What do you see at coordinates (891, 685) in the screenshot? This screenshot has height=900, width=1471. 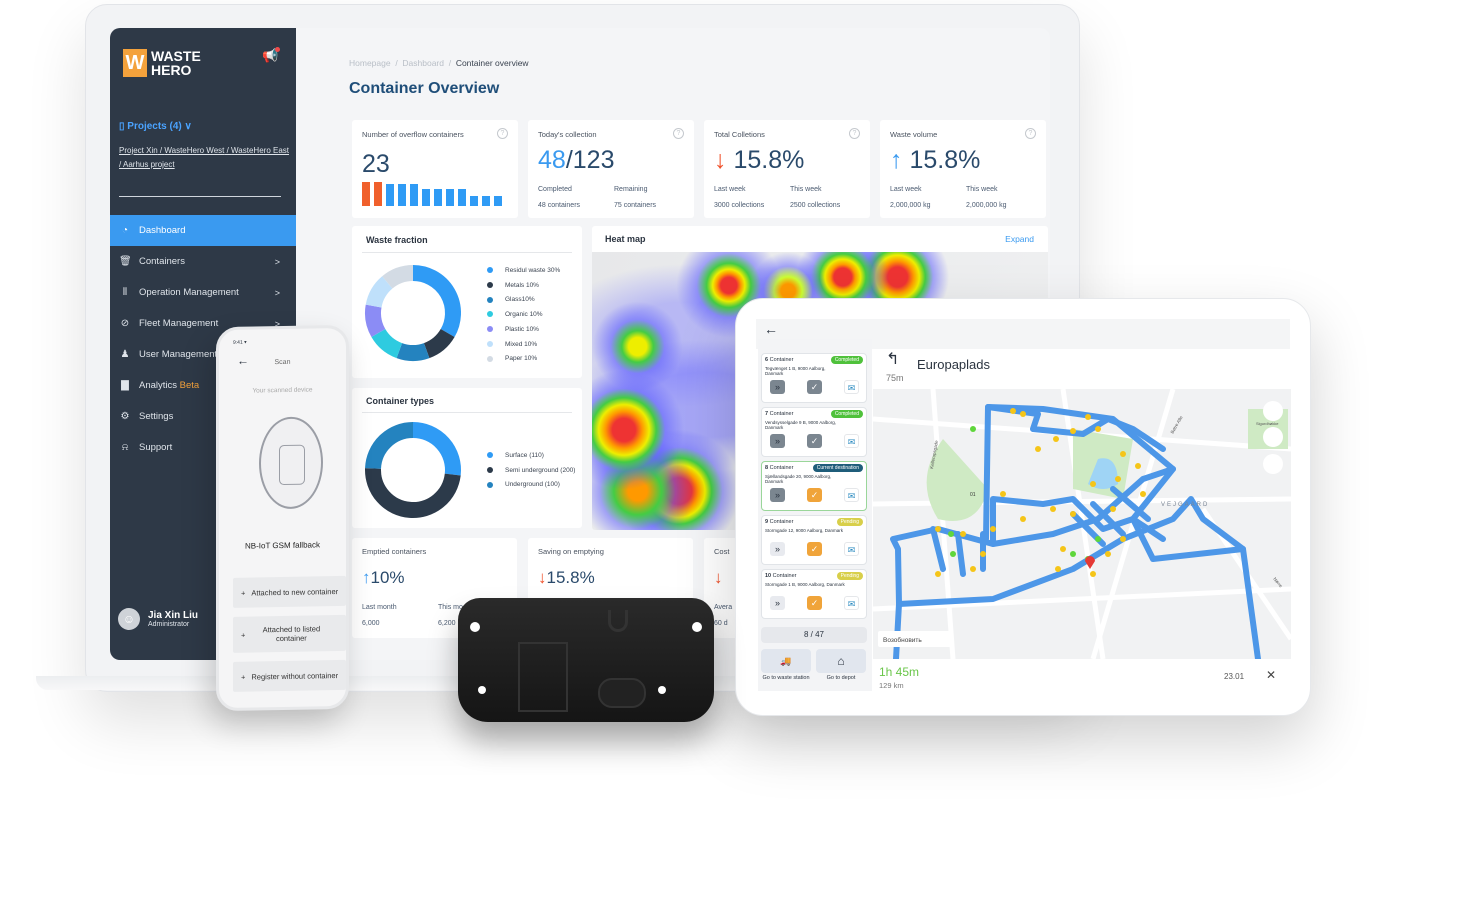 I see `eta-distance: 129 km` at bounding box center [891, 685].